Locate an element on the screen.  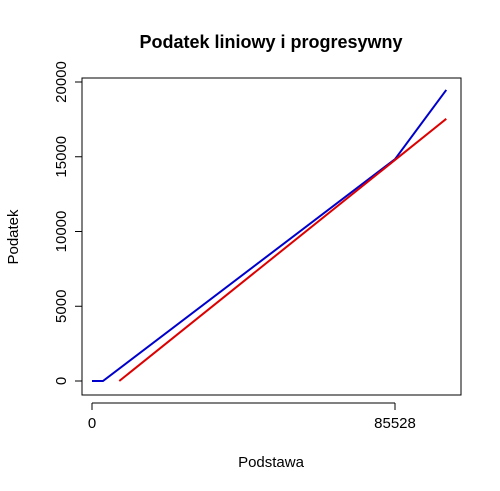
y-tick-label: 10000 is located at coordinates (61, 232).